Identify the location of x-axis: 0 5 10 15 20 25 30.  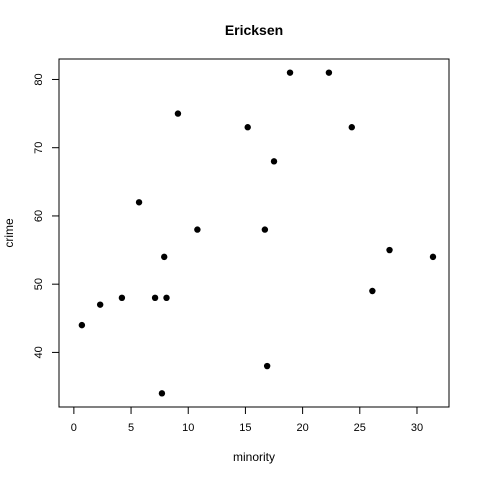
(247, 420).